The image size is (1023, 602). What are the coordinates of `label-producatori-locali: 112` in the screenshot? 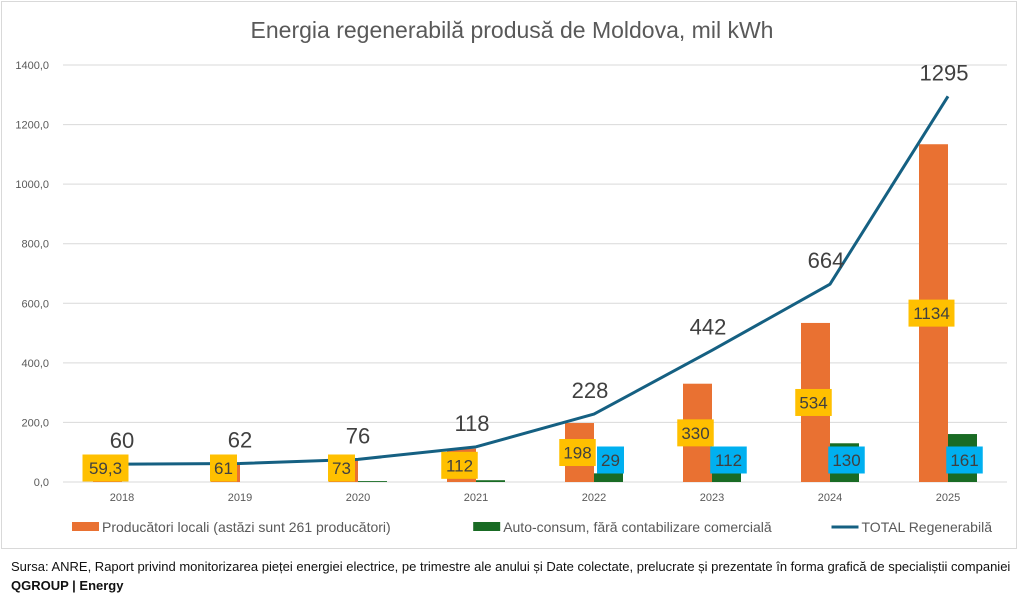 It's located at (459, 465).